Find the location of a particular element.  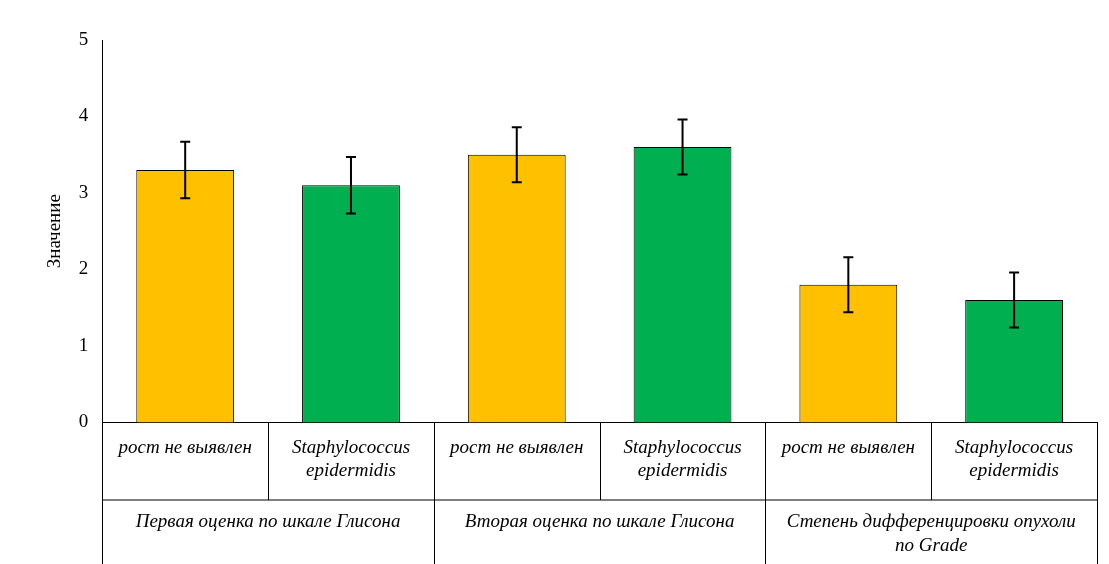

text: Первая оценка по шкале Глисона is located at coordinates (267, 520).